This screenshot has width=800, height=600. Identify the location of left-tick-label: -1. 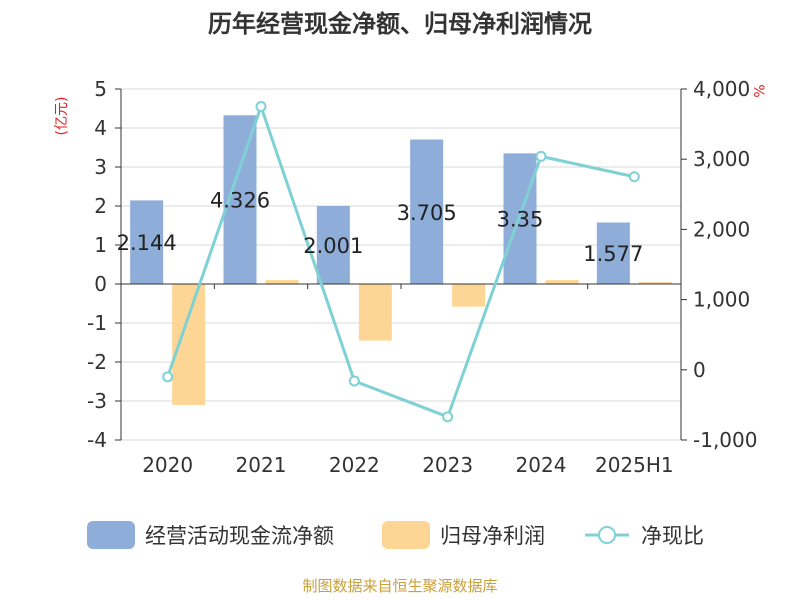
(97, 323).